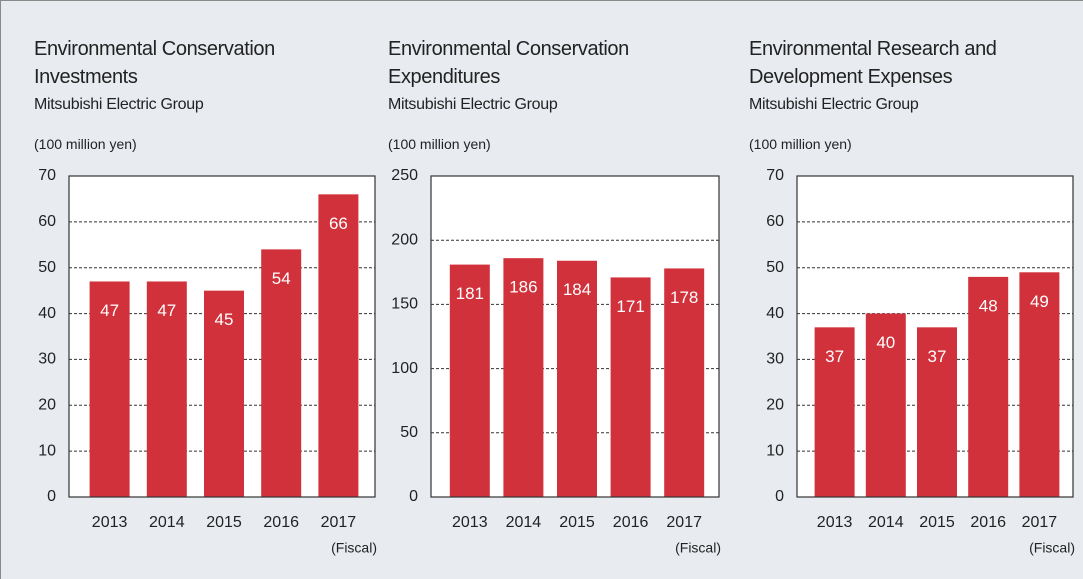 This screenshot has width=1083, height=579. I want to click on y-tick-label: 200, so click(404, 239).